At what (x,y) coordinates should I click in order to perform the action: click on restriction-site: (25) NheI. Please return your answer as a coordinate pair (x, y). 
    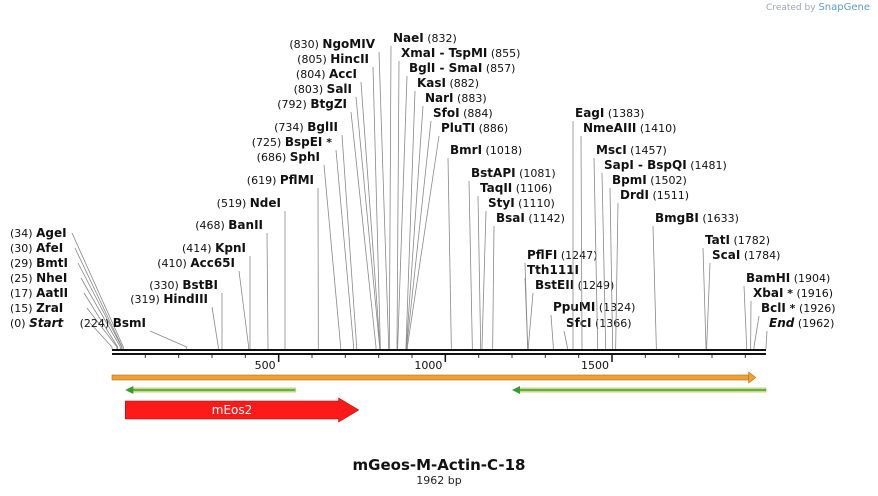
    Looking at the image, I should click on (65, 310).